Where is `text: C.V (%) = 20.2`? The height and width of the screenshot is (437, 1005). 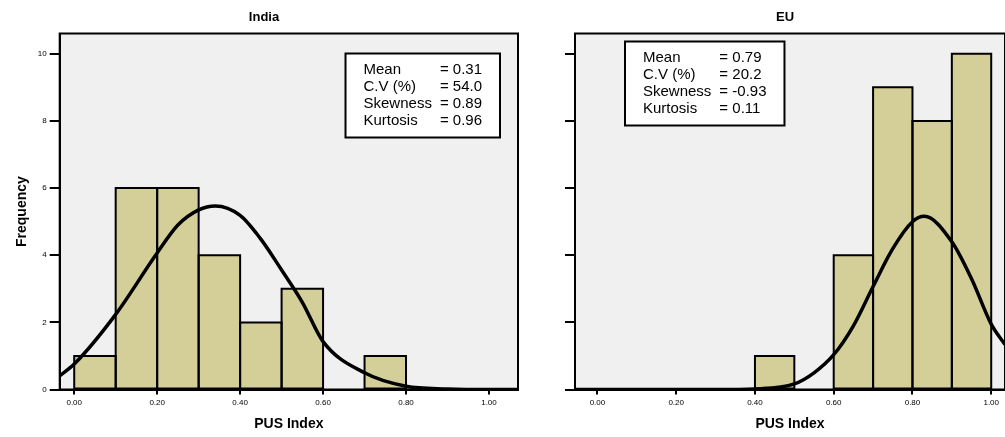
text: C.V (%) = 20.2 is located at coordinates (702, 73).